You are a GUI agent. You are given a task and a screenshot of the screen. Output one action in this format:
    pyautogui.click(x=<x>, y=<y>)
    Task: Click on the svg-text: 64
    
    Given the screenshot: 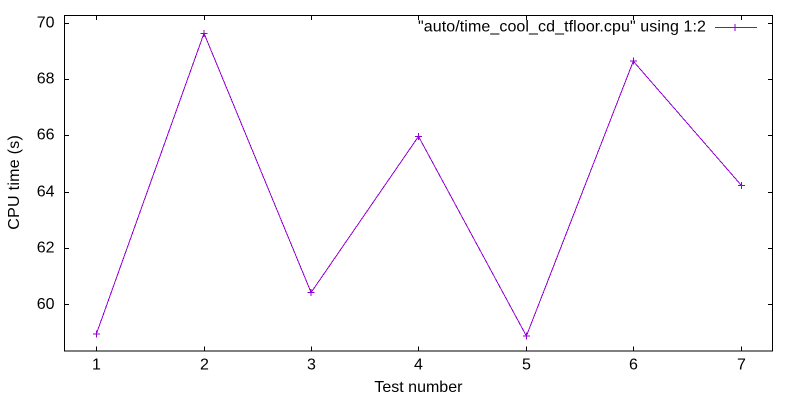 What is the action you would take?
    pyautogui.click(x=46, y=191)
    